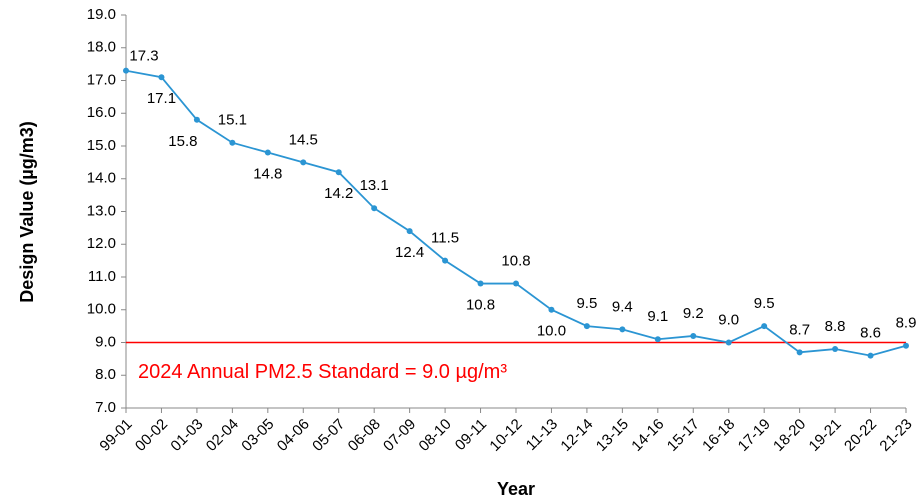  What do you see at coordinates (182, 141) in the screenshot?
I see `value-label: 15.8` at bounding box center [182, 141].